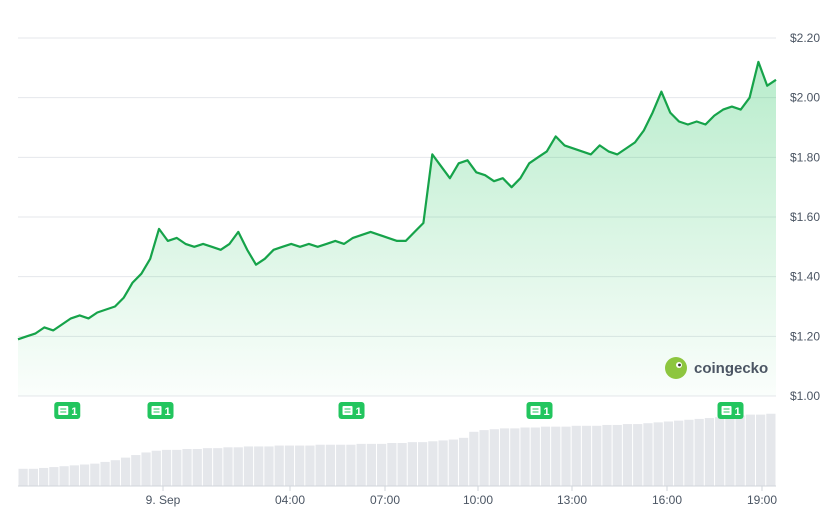  What do you see at coordinates (805, 98) in the screenshot?
I see `y-tick-label: $2.00` at bounding box center [805, 98].